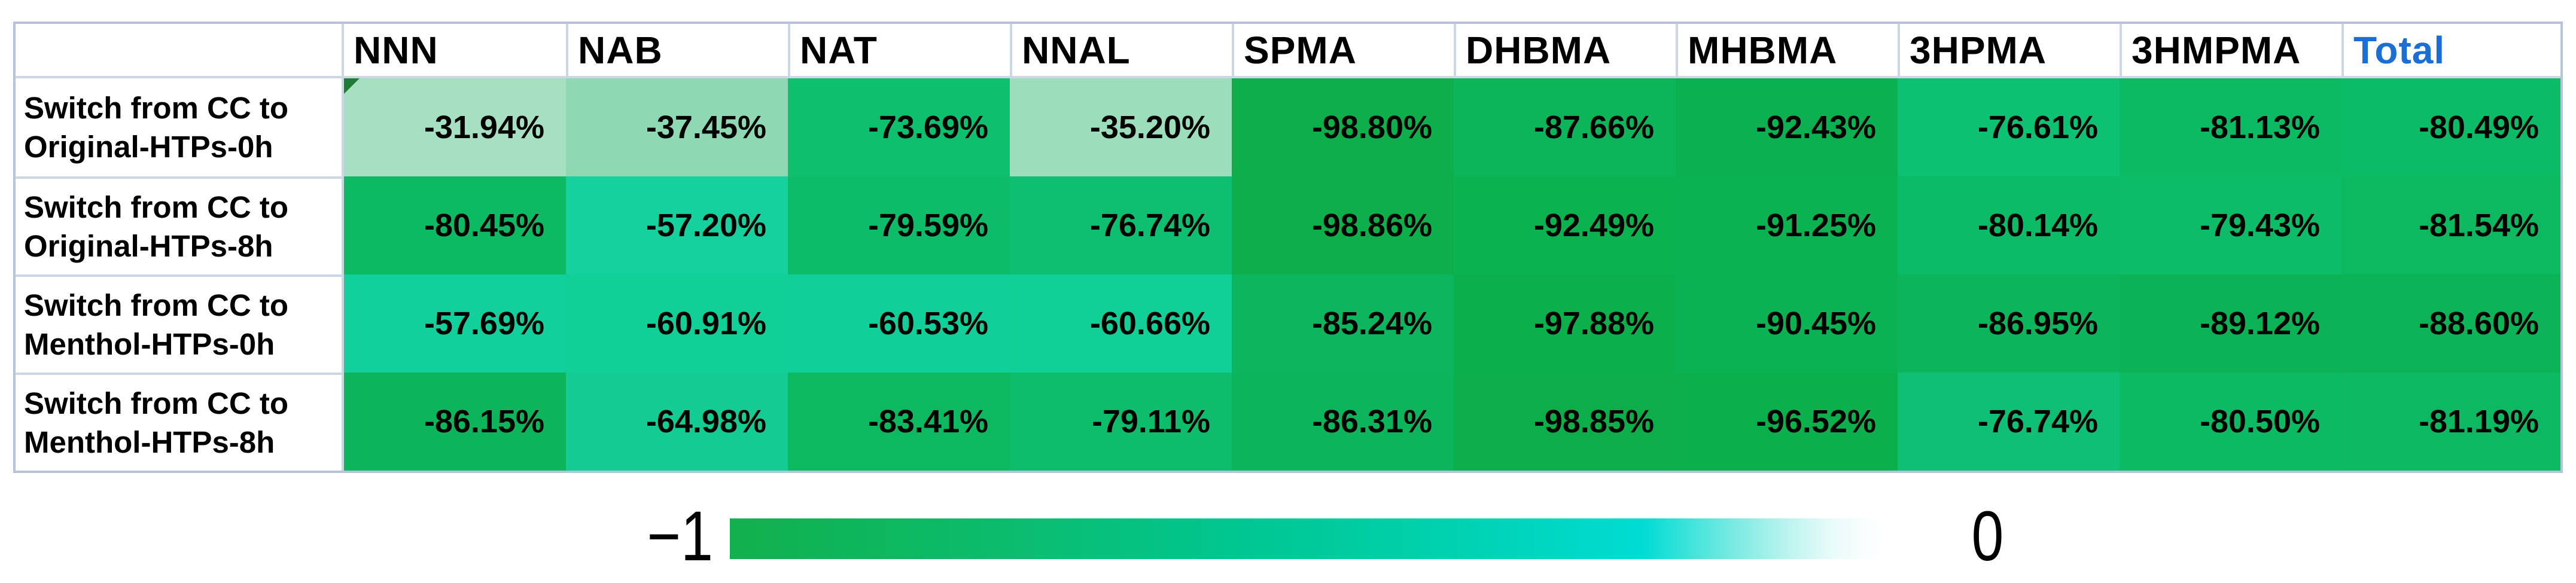  What do you see at coordinates (2230, 323) in the screenshot?
I see `heatmap-cell: -89.12%` at bounding box center [2230, 323].